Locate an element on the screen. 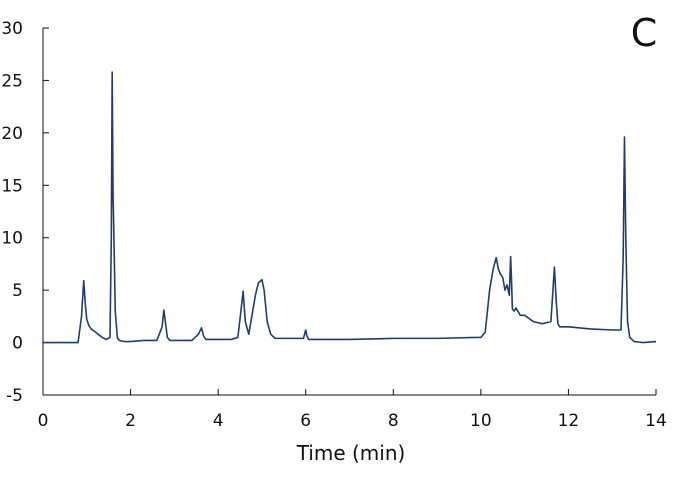  y-tick-label: -5 is located at coordinates (14, 396).